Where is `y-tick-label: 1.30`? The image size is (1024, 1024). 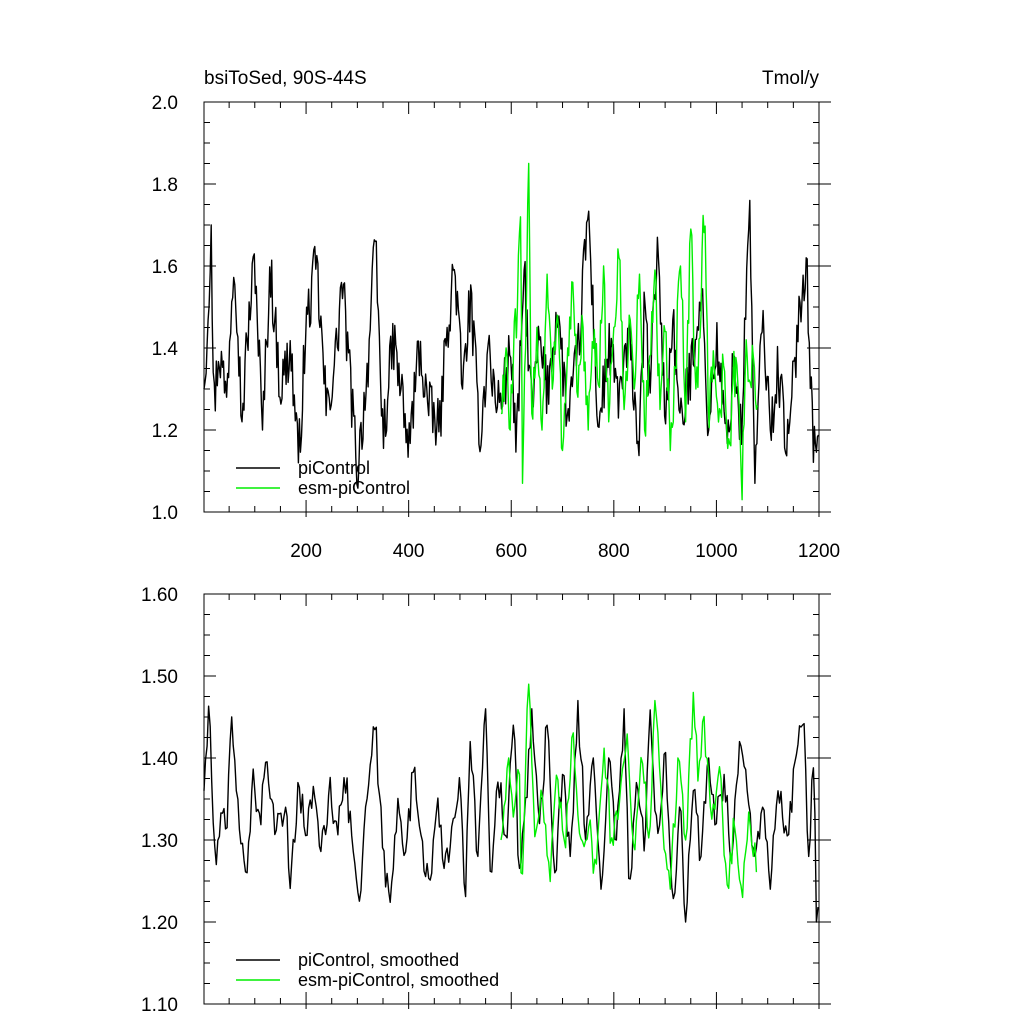
y-tick-label: 1.30 is located at coordinates (159, 841).